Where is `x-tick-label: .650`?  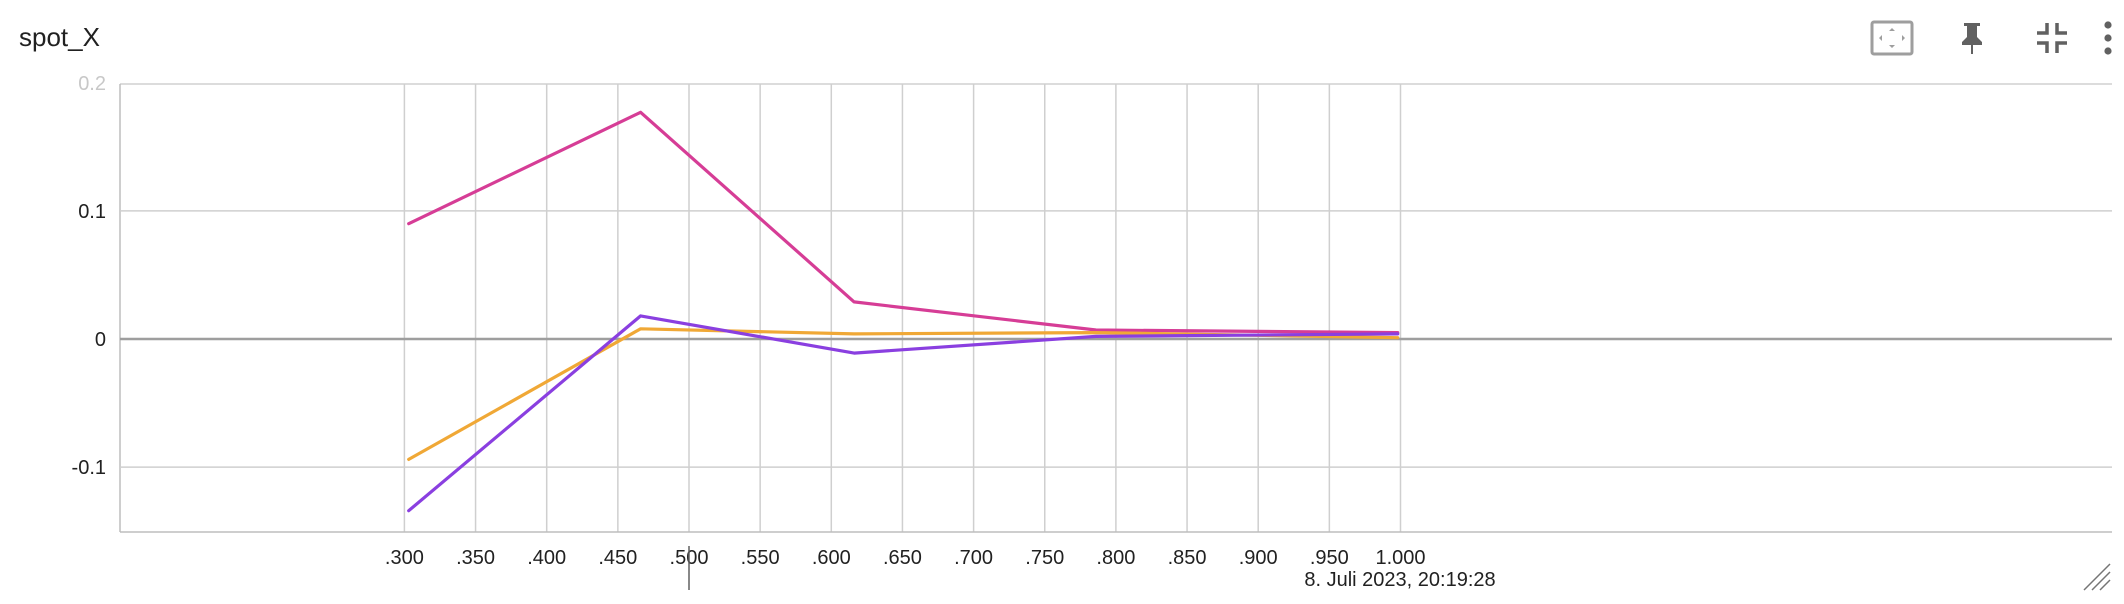 x-tick-label: .650 is located at coordinates (902, 558).